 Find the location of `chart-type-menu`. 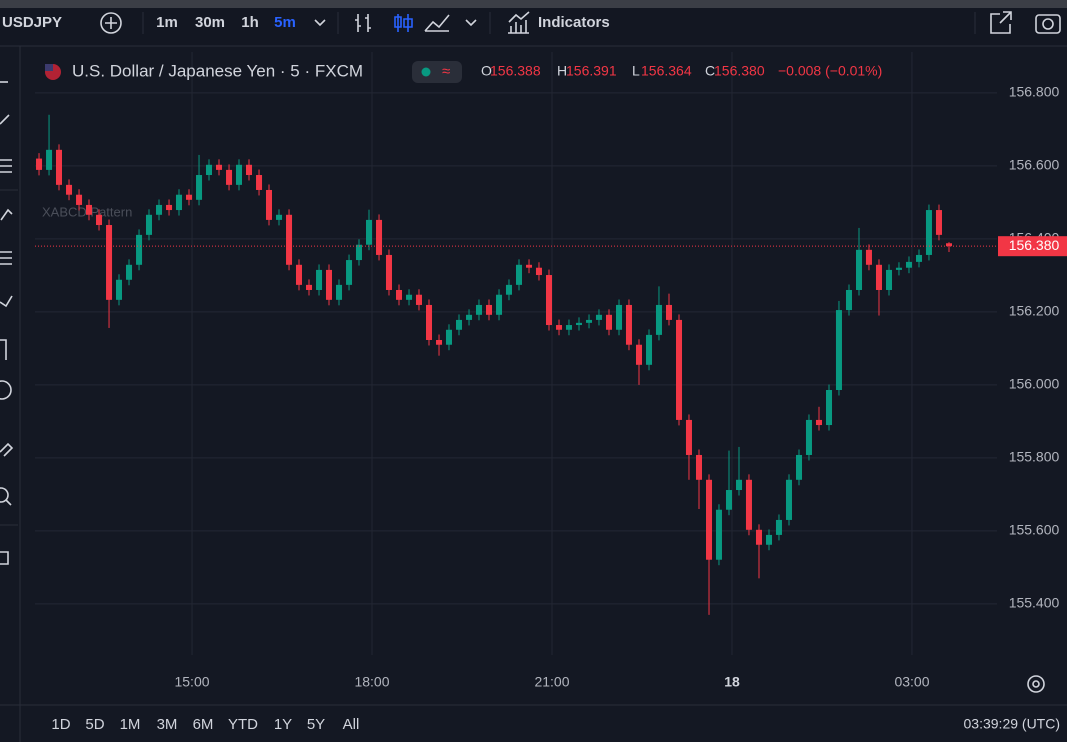

chart-type-menu is located at coordinates (471, 23).